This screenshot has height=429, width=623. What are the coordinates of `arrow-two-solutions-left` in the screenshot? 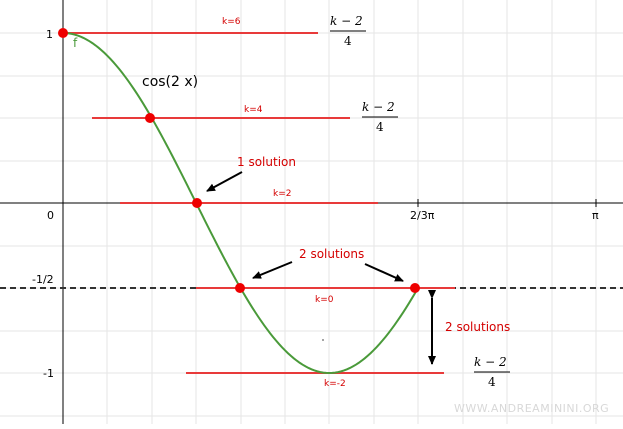 It's located at (272, 270).